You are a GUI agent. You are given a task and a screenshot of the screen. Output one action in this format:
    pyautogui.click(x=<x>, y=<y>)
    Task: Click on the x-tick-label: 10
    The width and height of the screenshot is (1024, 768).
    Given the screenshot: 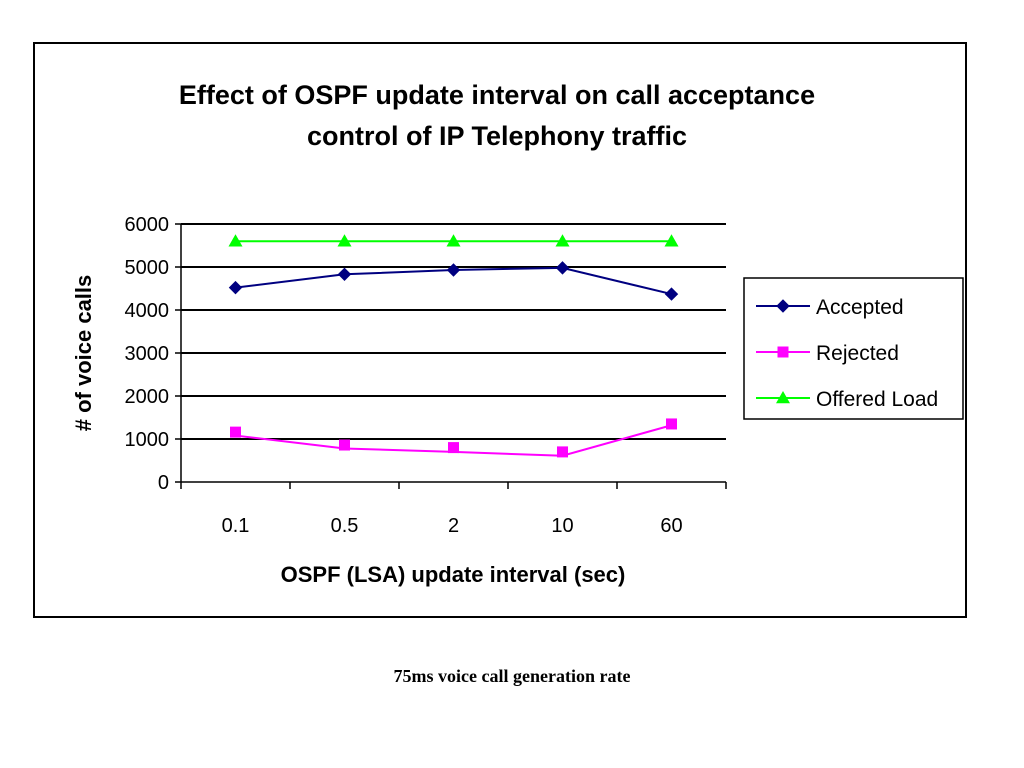 What is the action you would take?
    pyautogui.click(x=562, y=526)
    